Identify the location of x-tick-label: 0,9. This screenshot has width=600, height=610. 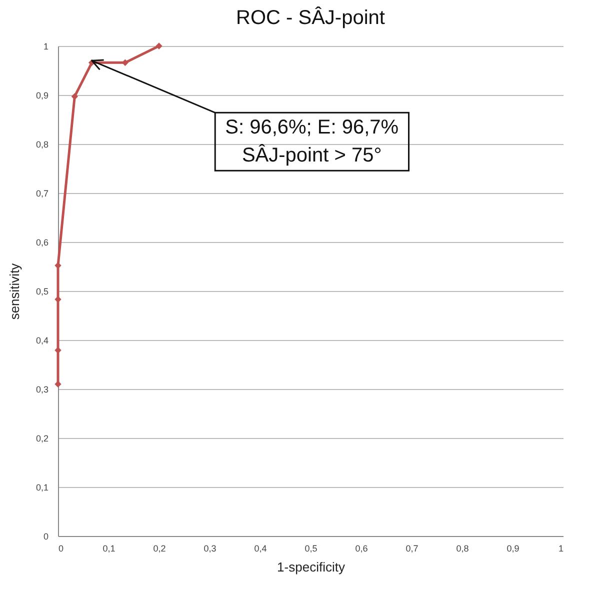
(513, 549).